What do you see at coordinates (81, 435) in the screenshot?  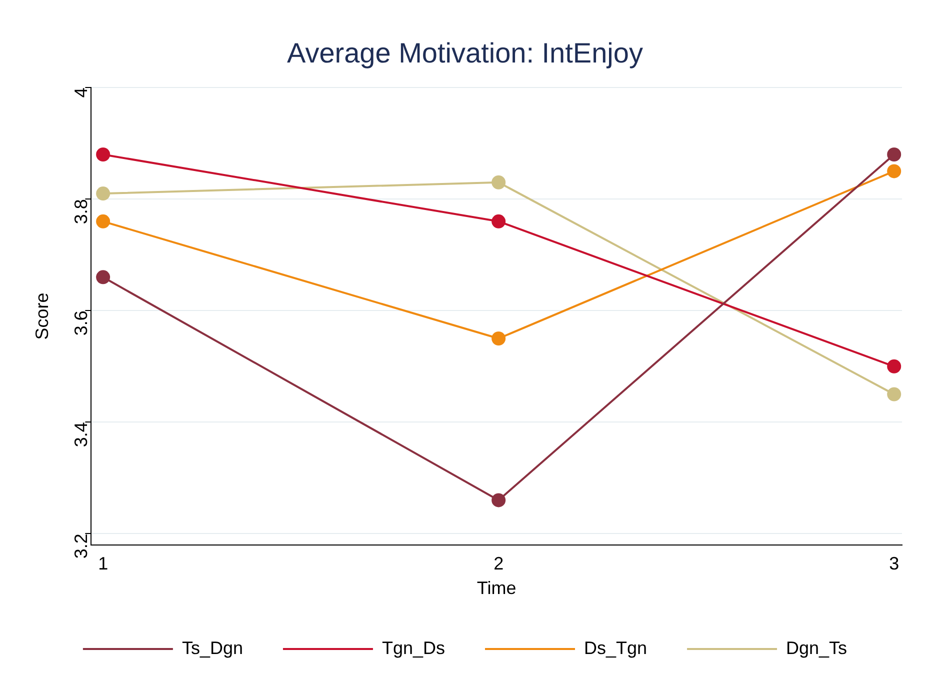 I see `y-tick-label: 3.4` at bounding box center [81, 435].